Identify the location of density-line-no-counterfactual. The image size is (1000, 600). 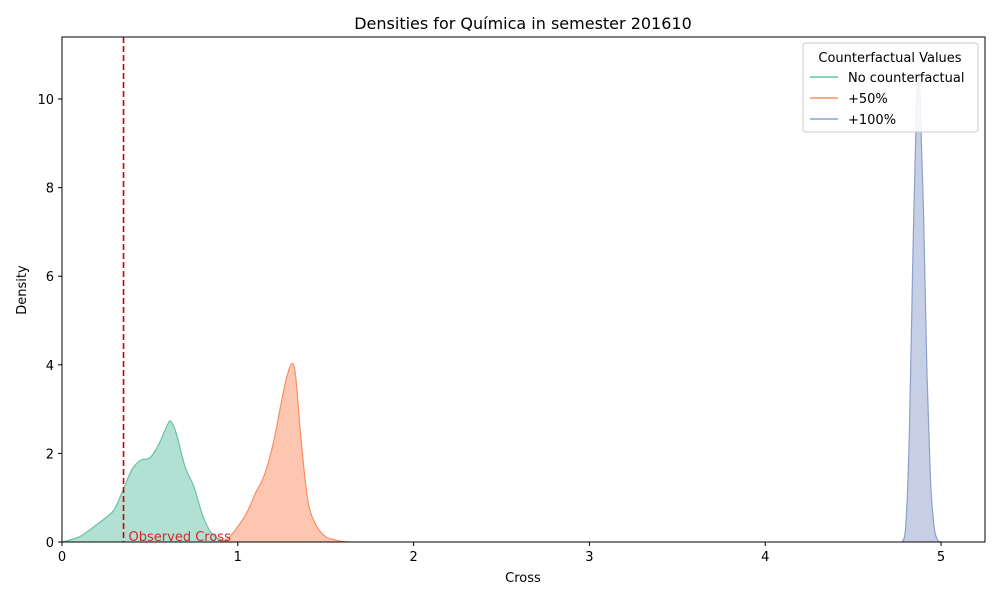
(146, 481).